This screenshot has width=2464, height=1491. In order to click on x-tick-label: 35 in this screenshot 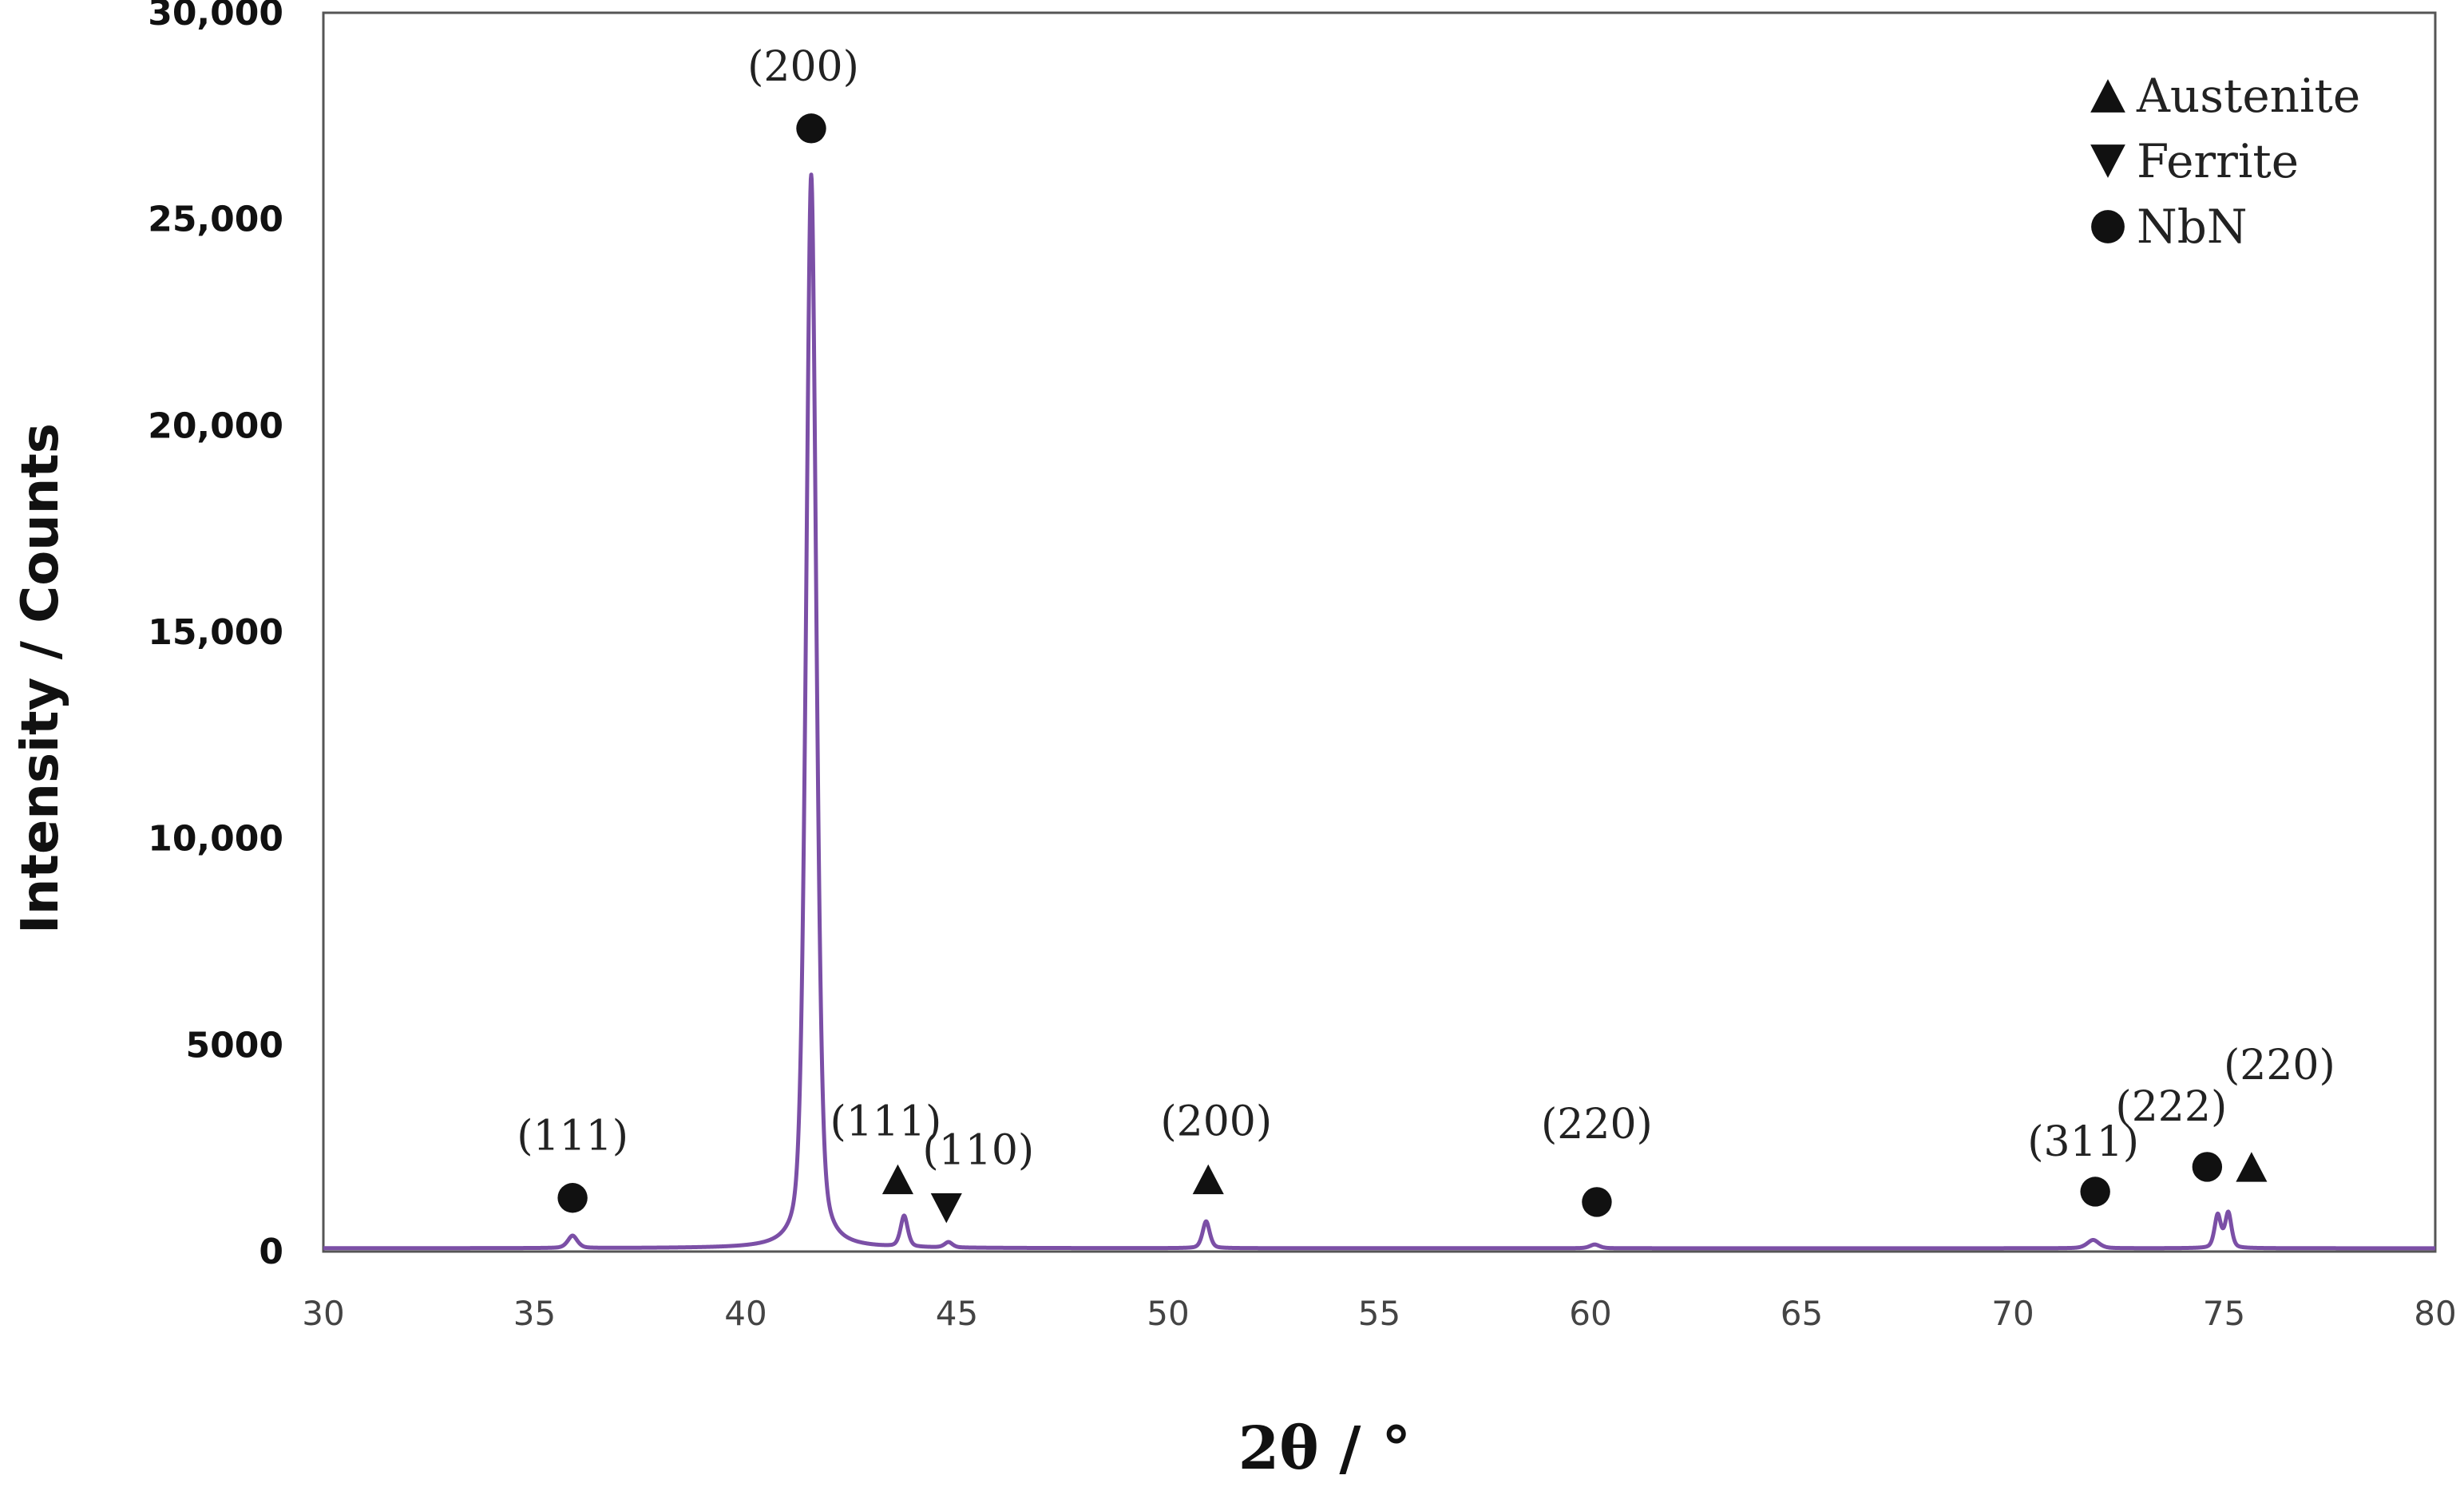, I will do `click(534, 1314)`.